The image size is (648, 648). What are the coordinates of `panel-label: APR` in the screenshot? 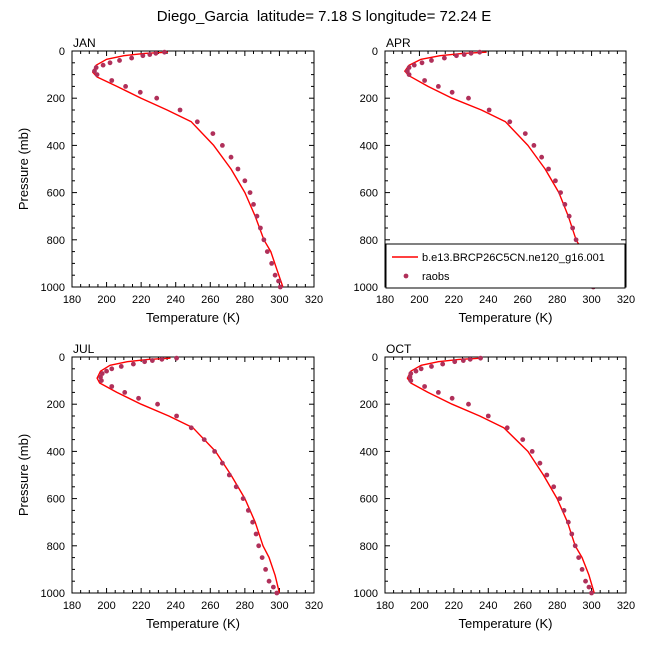 It's located at (398, 43).